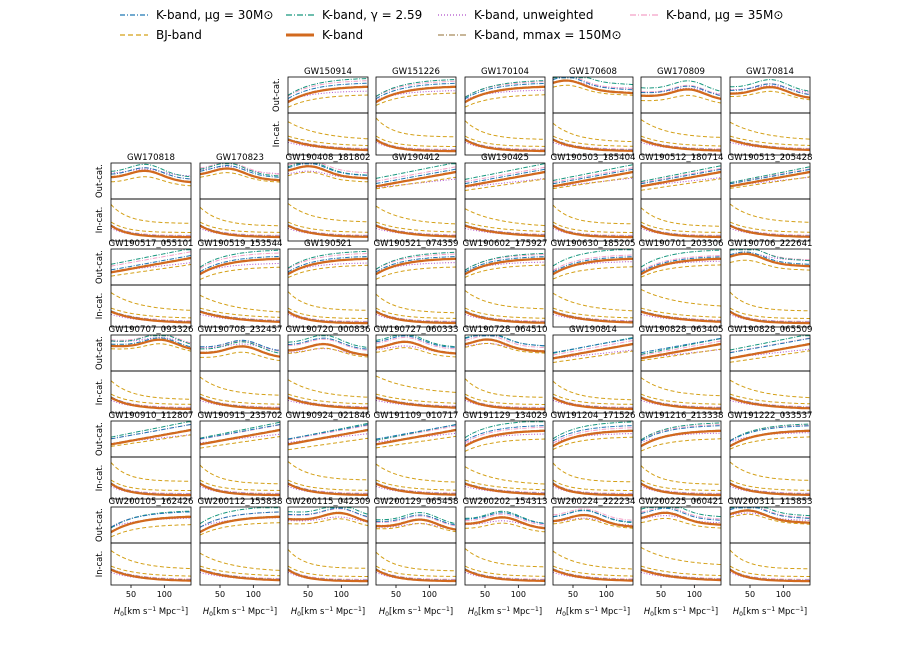 The image size is (900, 648). Describe the element at coordinates (593, 609) in the screenshot. I see `x-axis-label-part: −1` at that location.